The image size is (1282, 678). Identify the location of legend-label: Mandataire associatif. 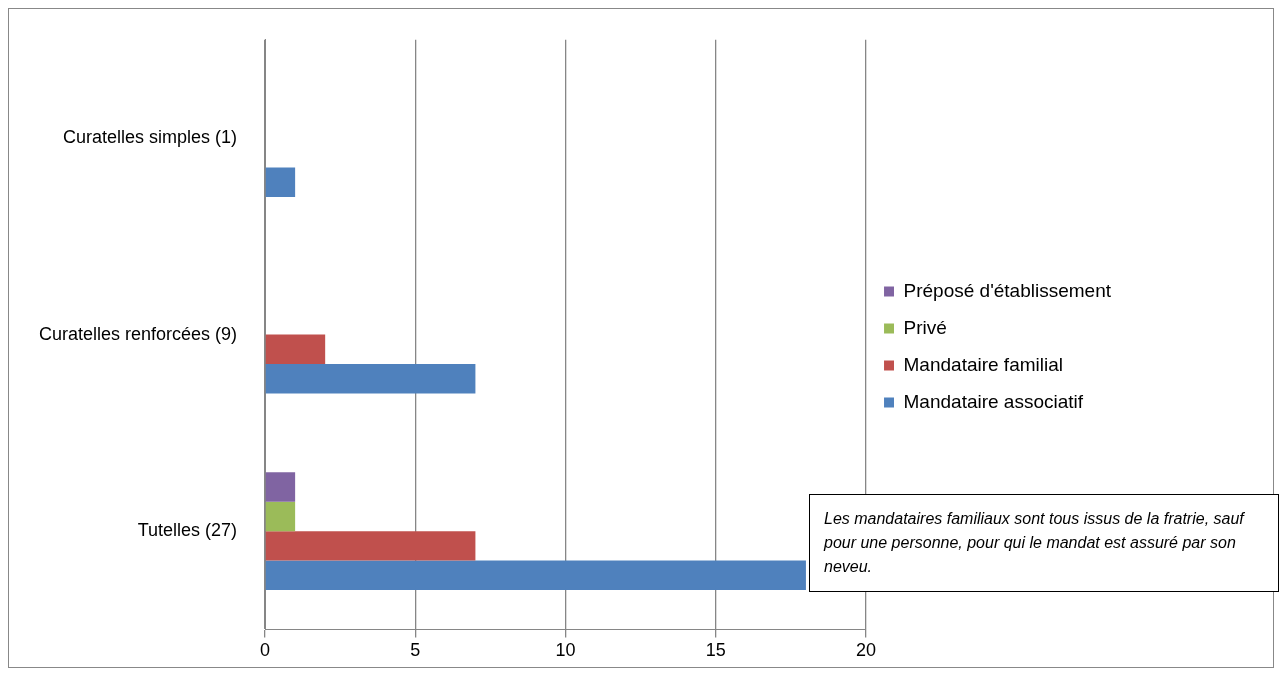
(993, 401).